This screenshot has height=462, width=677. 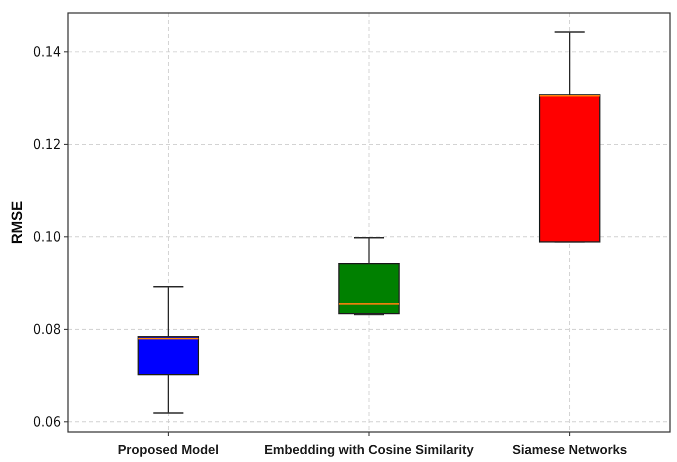 I want to click on x-tick-label: Embedding with Cosine Similarity, so click(x=369, y=449).